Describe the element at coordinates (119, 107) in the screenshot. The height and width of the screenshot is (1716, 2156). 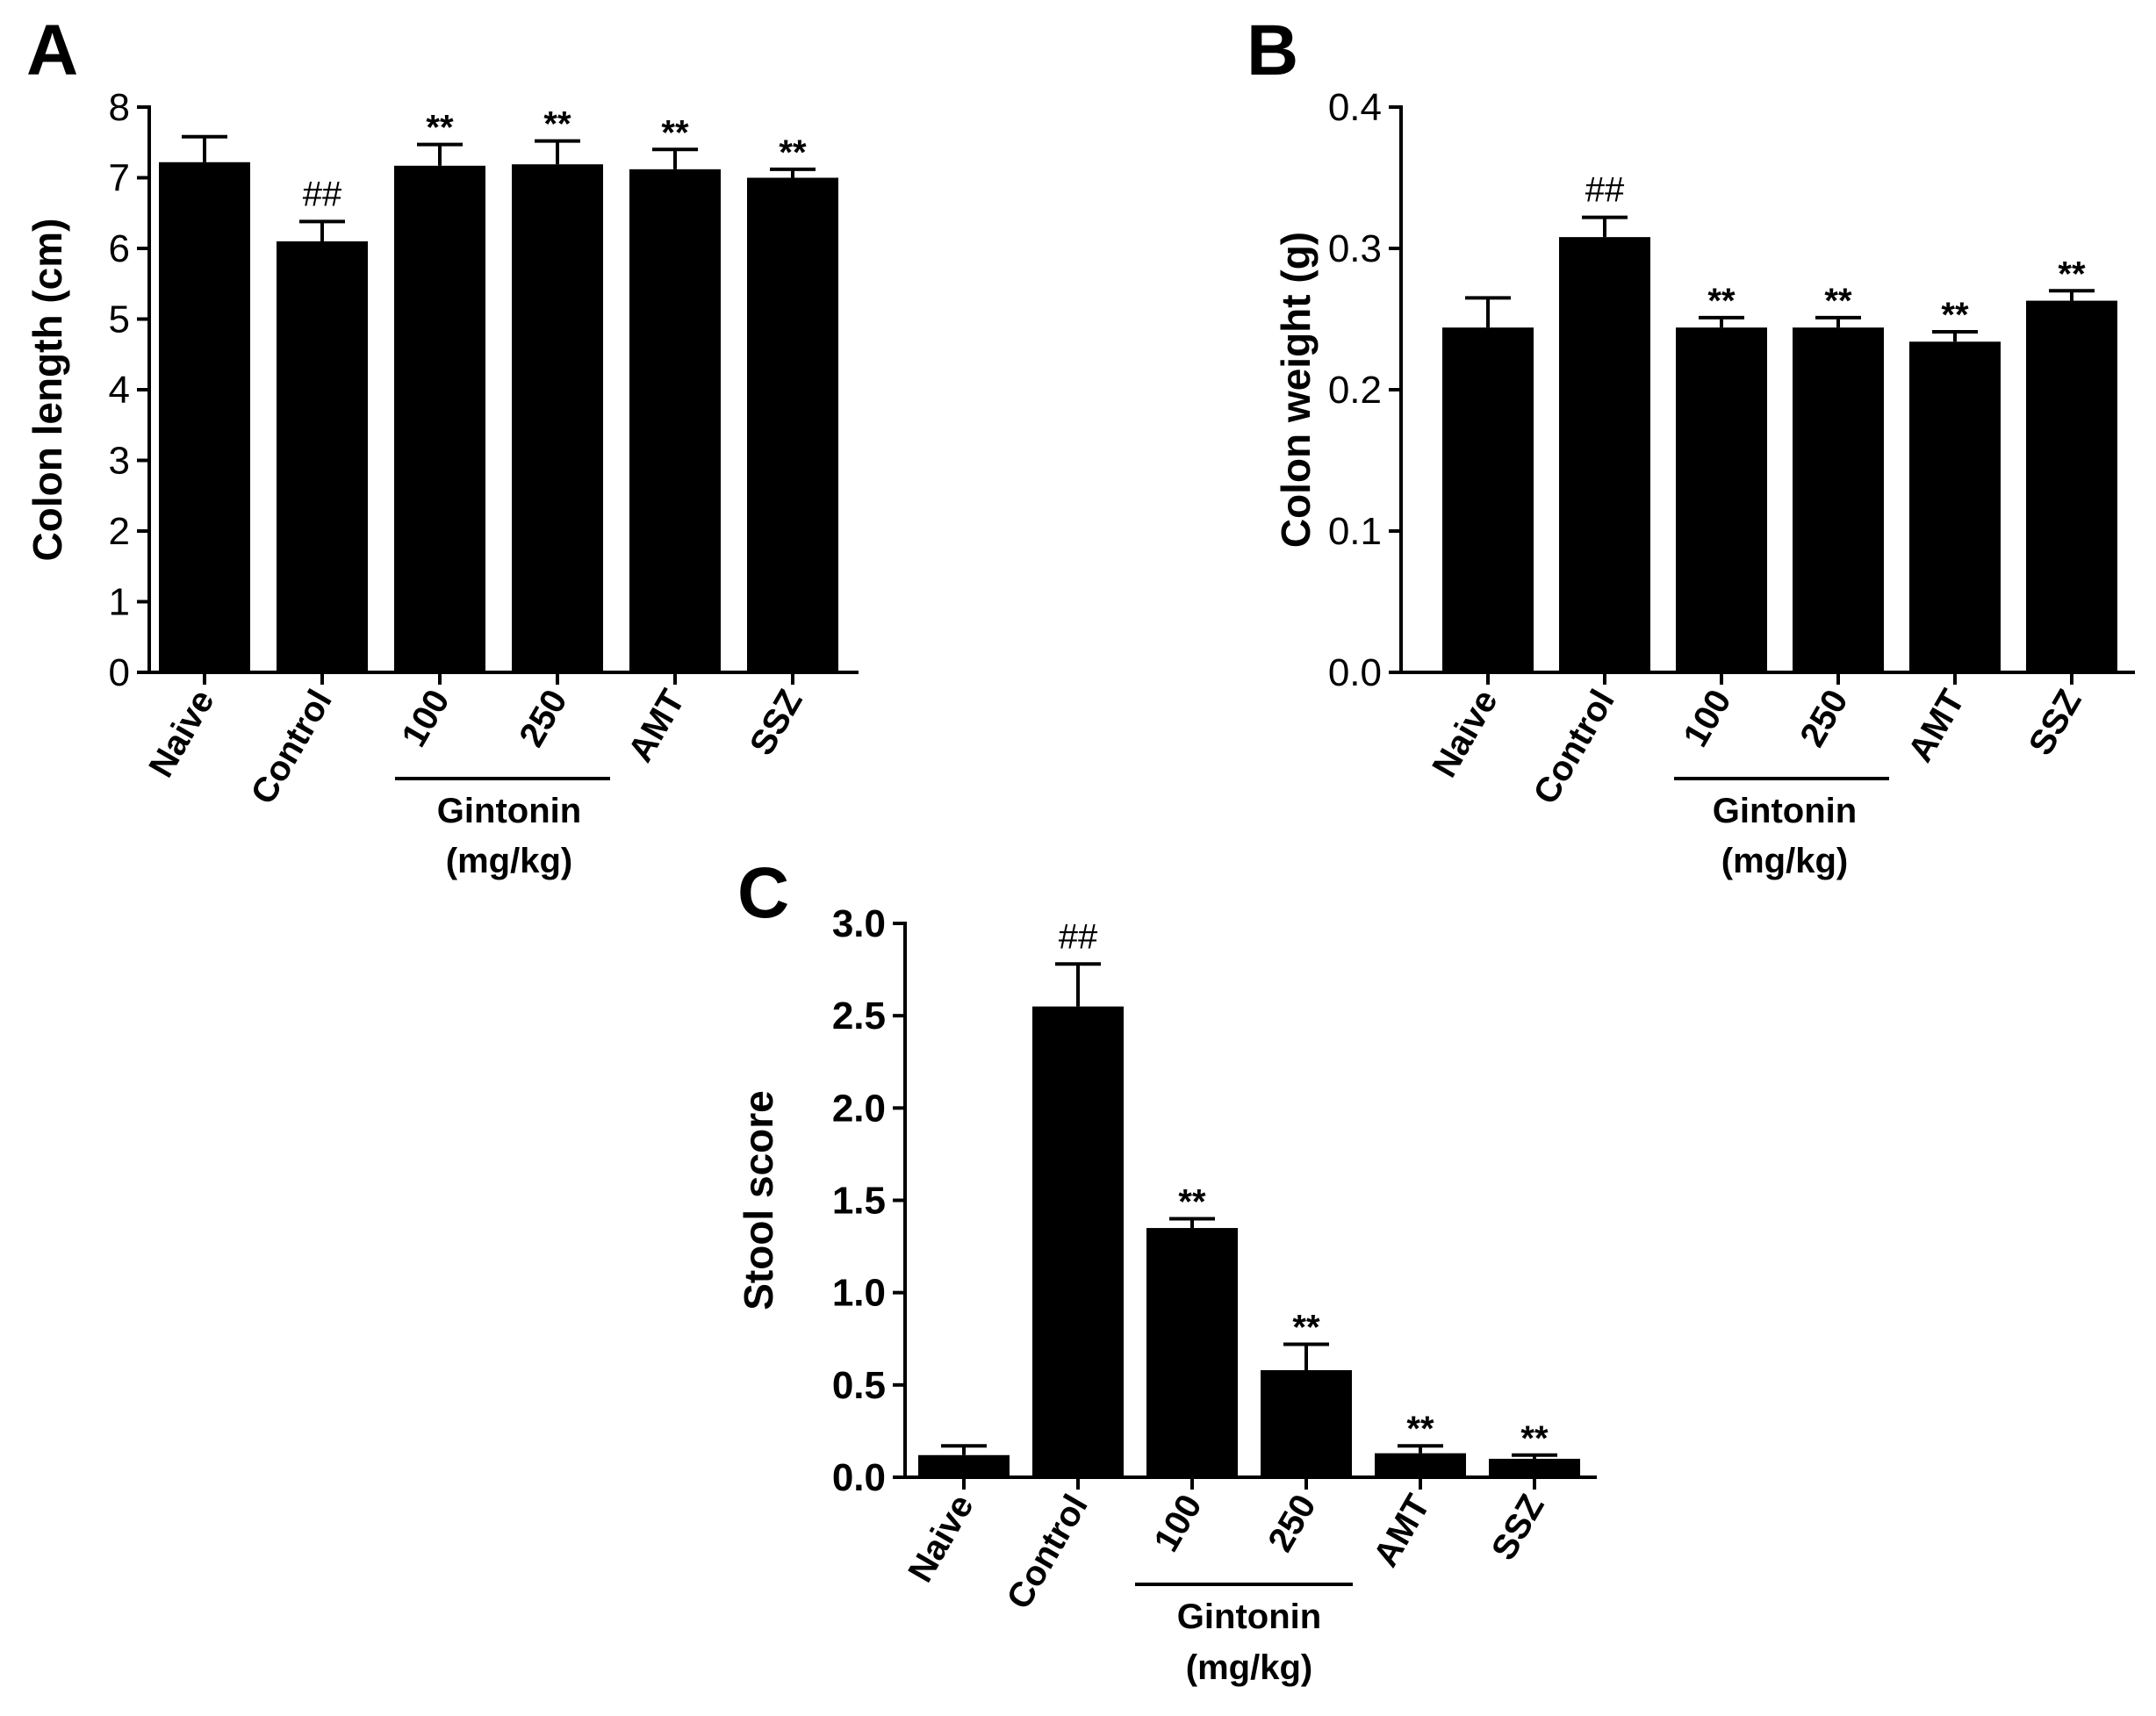
I see `y-tick-label: 8` at that location.